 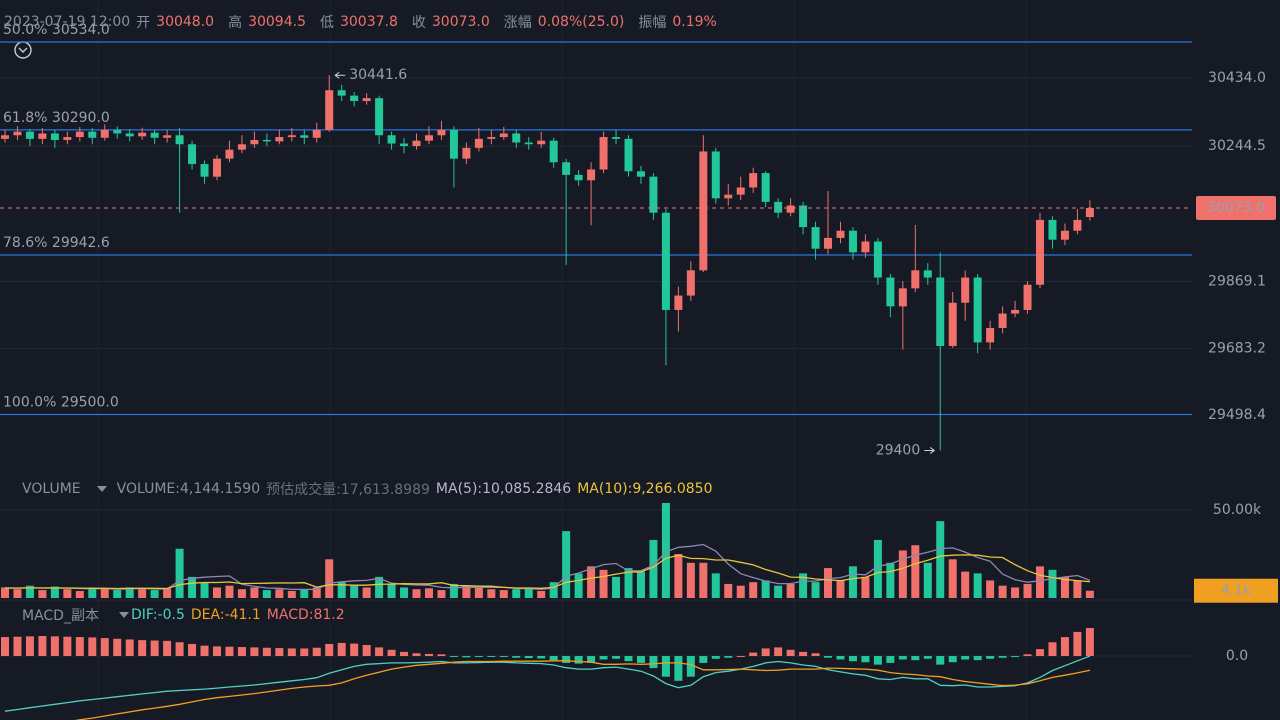 I want to click on volume-menu, so click(x=102, y=489).